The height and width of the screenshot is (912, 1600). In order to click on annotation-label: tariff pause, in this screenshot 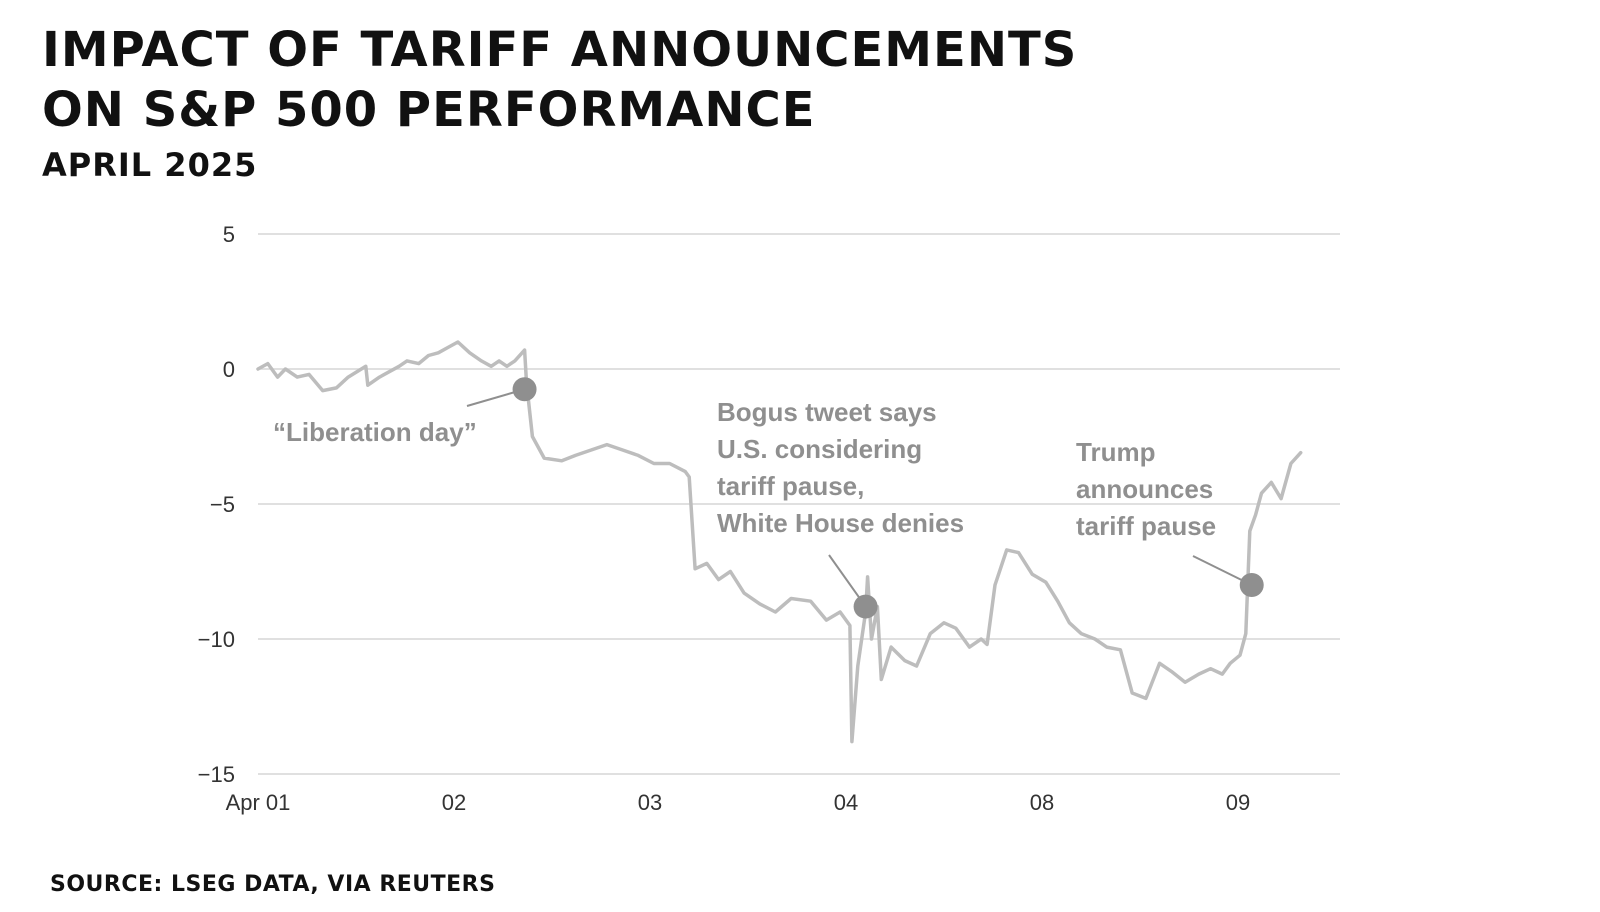, I will do `click(790, 486)`.